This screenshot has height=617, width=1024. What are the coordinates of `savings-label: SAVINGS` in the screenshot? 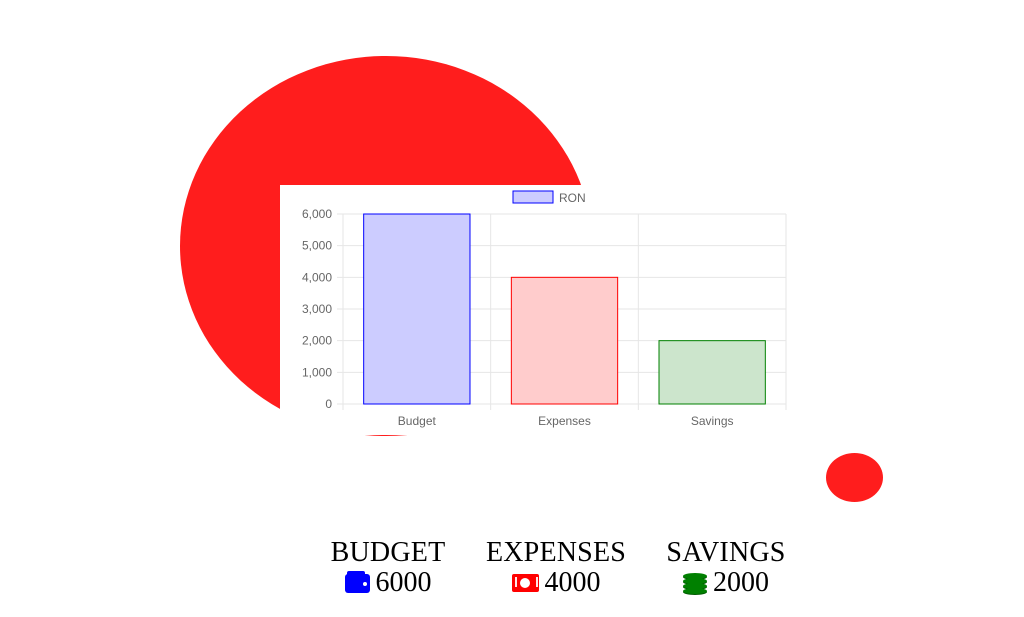 It's located at (726, 552).